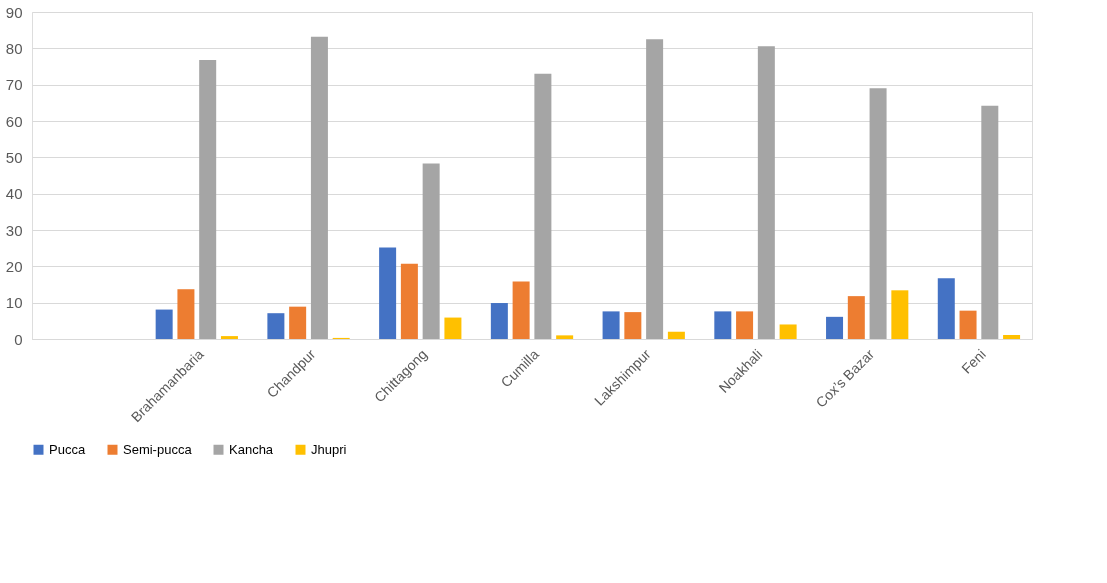 Image resolution: width=1107 pixels, height=583 pixels. I want to click on y-tick-label: 0, so click(18, 339).